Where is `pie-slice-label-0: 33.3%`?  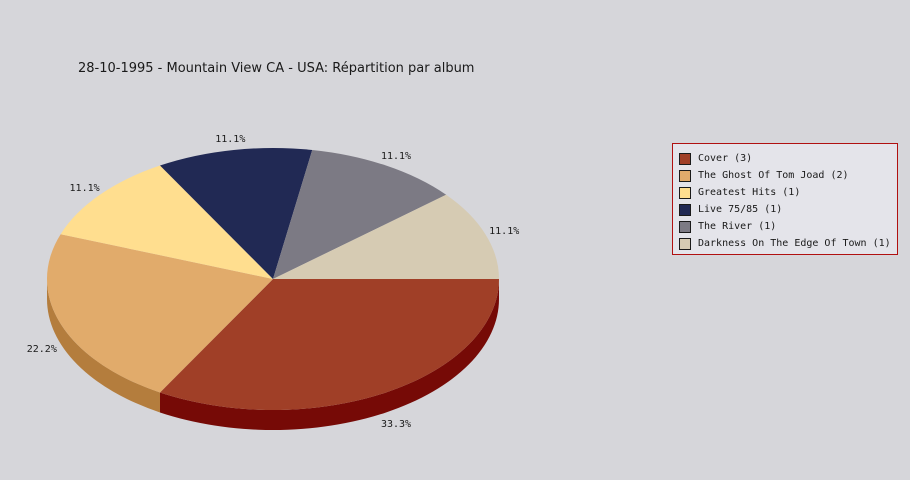 pie-slice-label-0: 33.3% is located at coordinates (396, 424).